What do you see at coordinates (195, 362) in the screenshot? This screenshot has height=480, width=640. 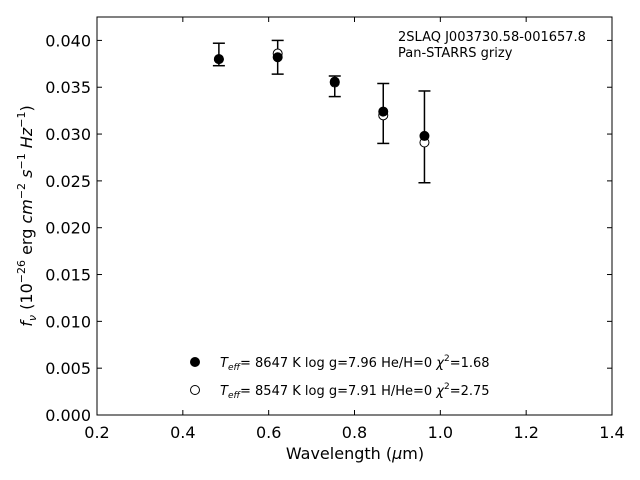 I see `legend-marker-filled` at bounding box center [195, 362].